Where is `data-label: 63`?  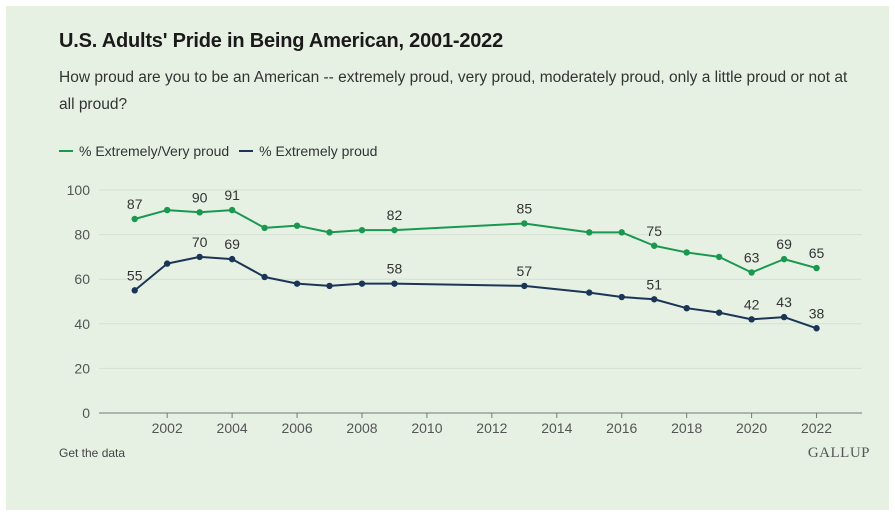
data-label: 63 is located at coordinates (752, 258).